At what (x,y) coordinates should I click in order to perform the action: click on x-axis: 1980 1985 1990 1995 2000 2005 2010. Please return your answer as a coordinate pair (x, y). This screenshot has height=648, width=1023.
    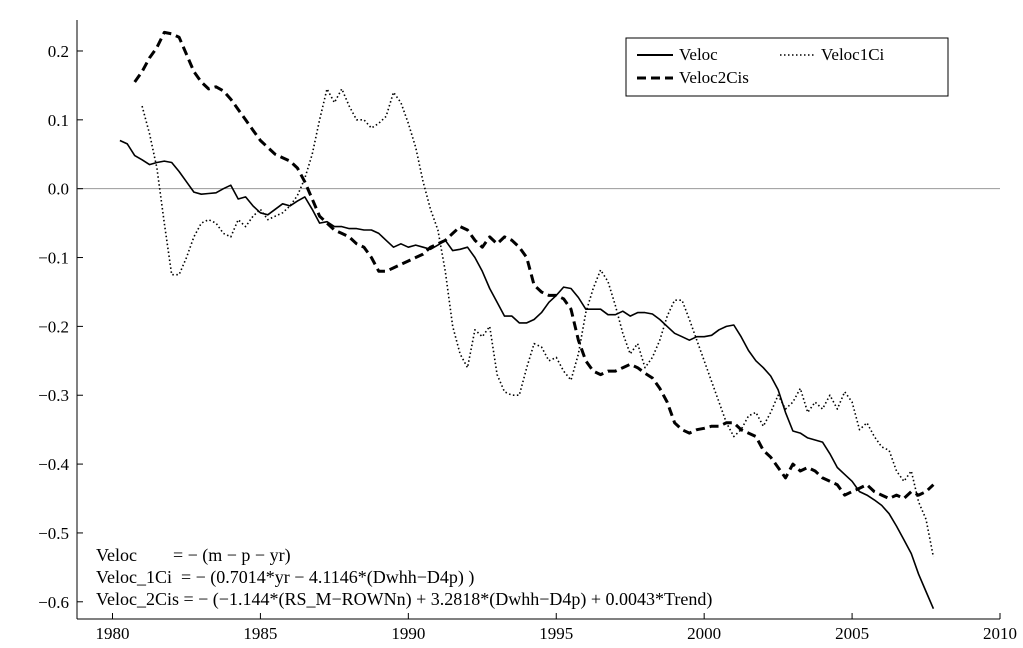
    Looking at the image, I should click on (556, 628).